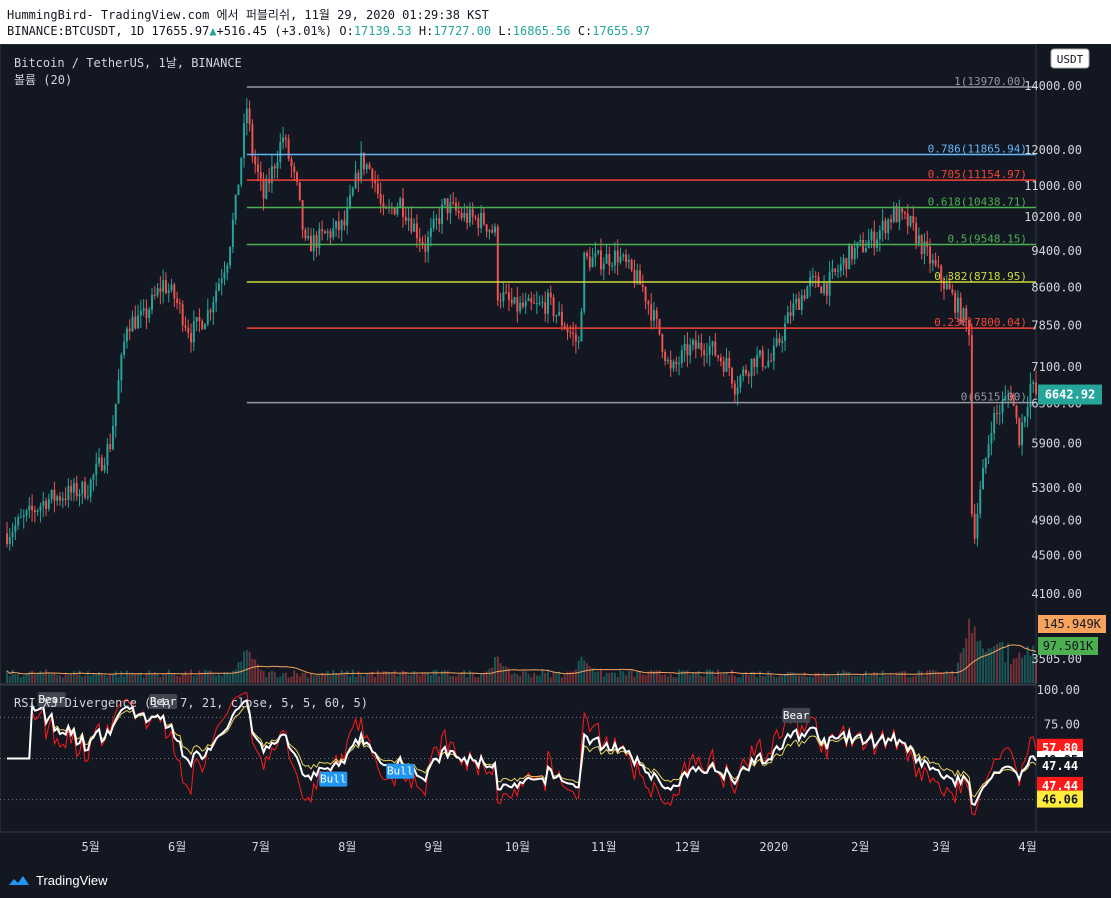 This screenshot has height=898, width=1111. Describe the element at coordinates (333, 779) in the screenshot. I see `bull-signal-badge` at that location.